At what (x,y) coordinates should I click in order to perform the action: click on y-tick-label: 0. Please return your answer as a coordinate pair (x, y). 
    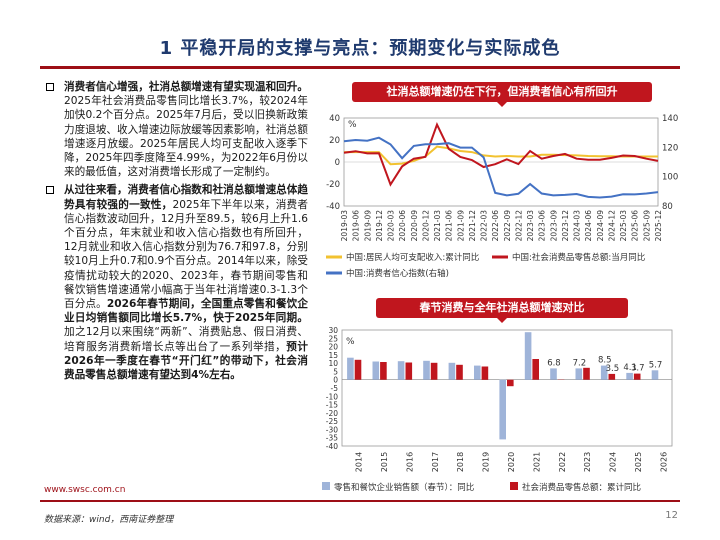
    Looking at the image, I should click on (335, 380).